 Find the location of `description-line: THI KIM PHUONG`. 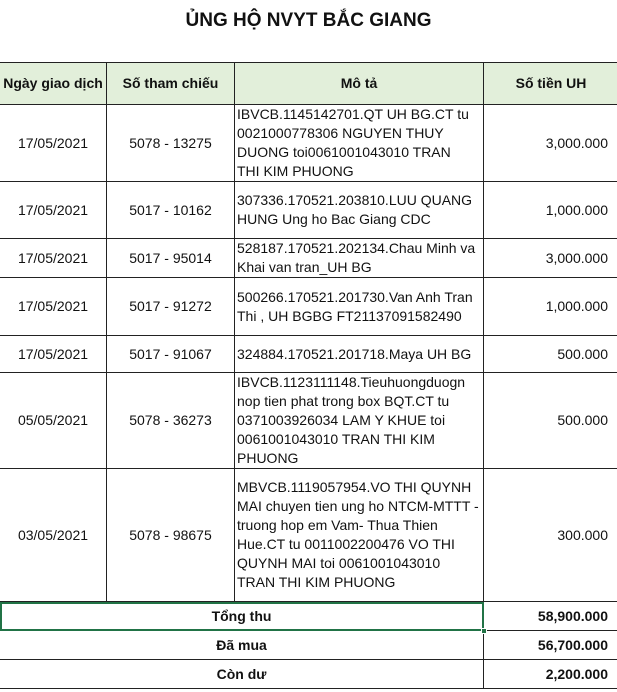

description-line: THI KIM PHUONG is located at coordinates (295, 171).